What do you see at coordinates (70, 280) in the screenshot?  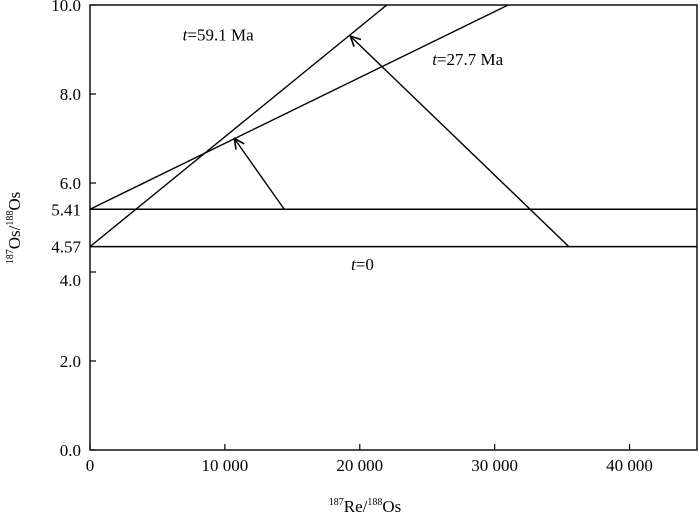 I see `y-tick-label-2: 4.0` at bounding box center [70, 280].